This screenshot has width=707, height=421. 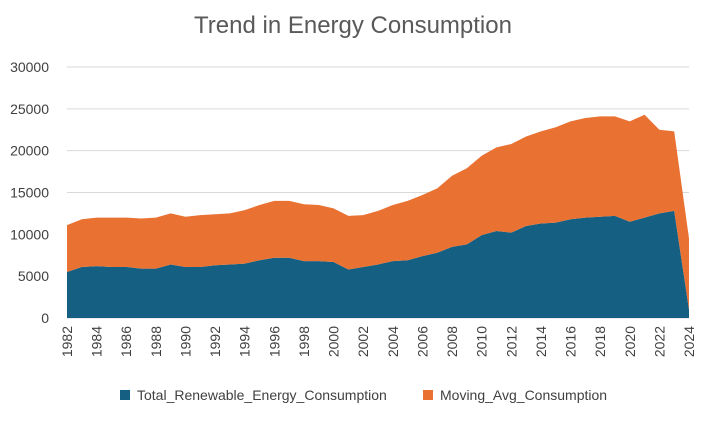 I want to click on y-tick-label: 25000, so click(x=29, y=109).